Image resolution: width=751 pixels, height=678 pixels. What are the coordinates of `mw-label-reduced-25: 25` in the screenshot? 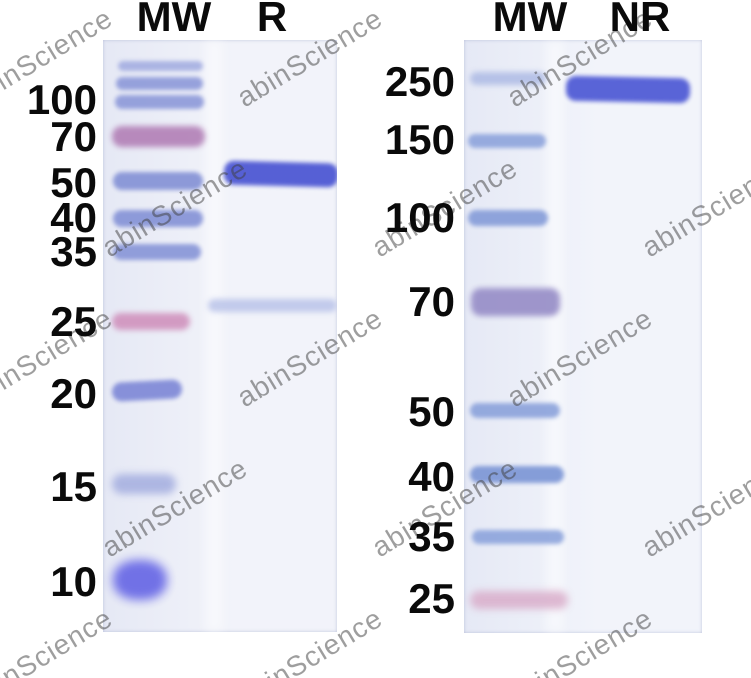 It's located at (73, 321).